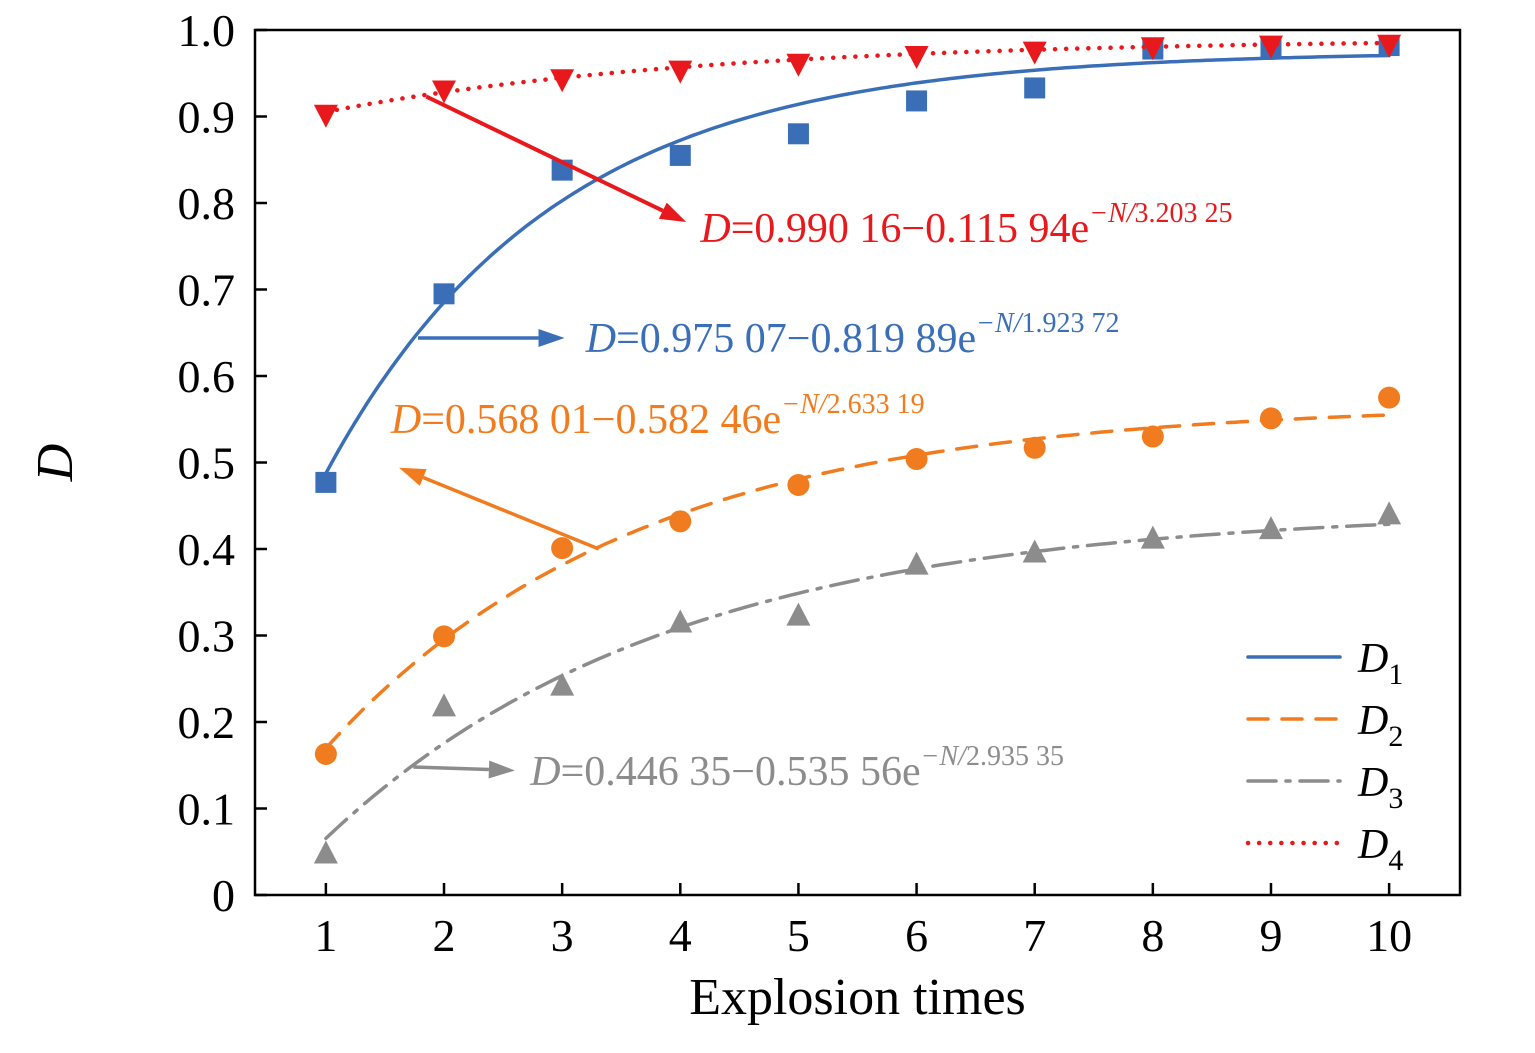  Describe the element at coordinates (207, 290) in the screenshot. I see `y-tick-label: 0.7` at that location.